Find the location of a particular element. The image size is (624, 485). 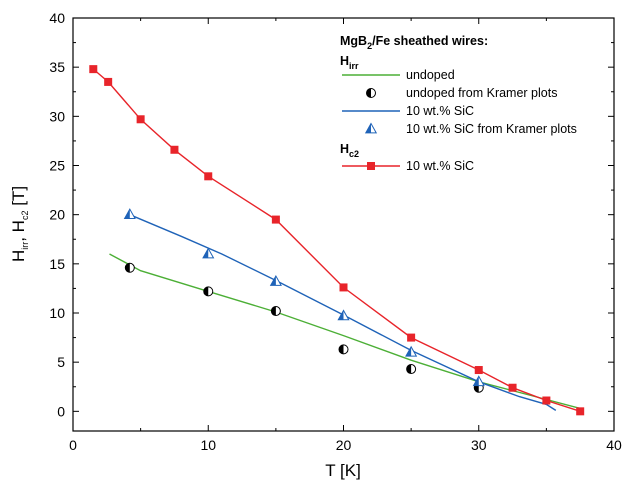

subscript: 2 is located at coordinates (369, 46).